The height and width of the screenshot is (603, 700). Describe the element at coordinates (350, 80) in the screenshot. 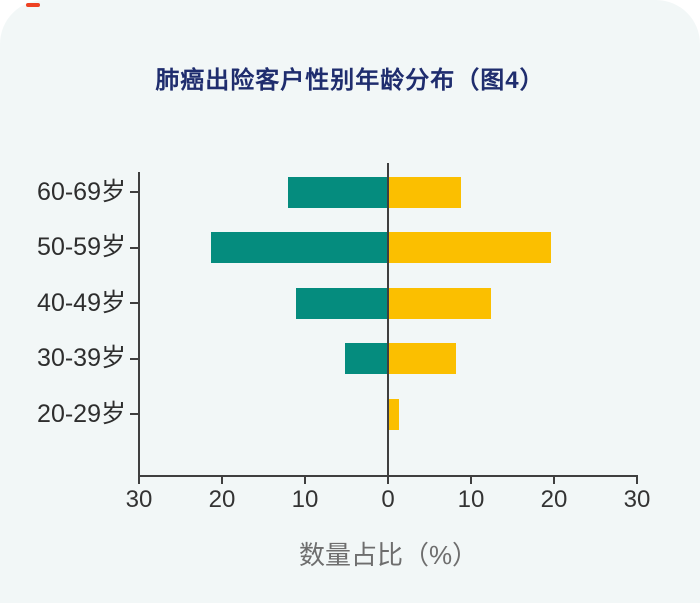

I see `chart-title: 肺癌出险客户性别年龄分布（图4）` at that location.